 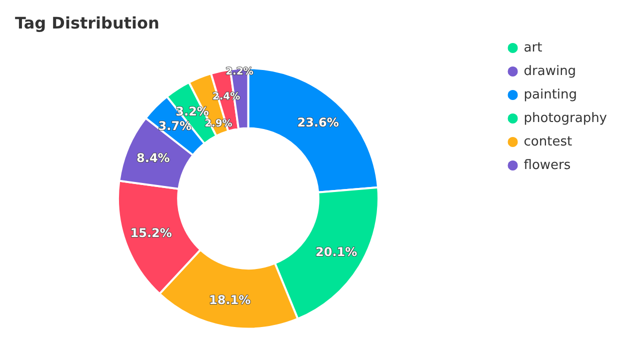 What do you see at coordinates (230, 299) in the screenshot?
I see `data-label: 18.1%` at bounding box center [230, 299].